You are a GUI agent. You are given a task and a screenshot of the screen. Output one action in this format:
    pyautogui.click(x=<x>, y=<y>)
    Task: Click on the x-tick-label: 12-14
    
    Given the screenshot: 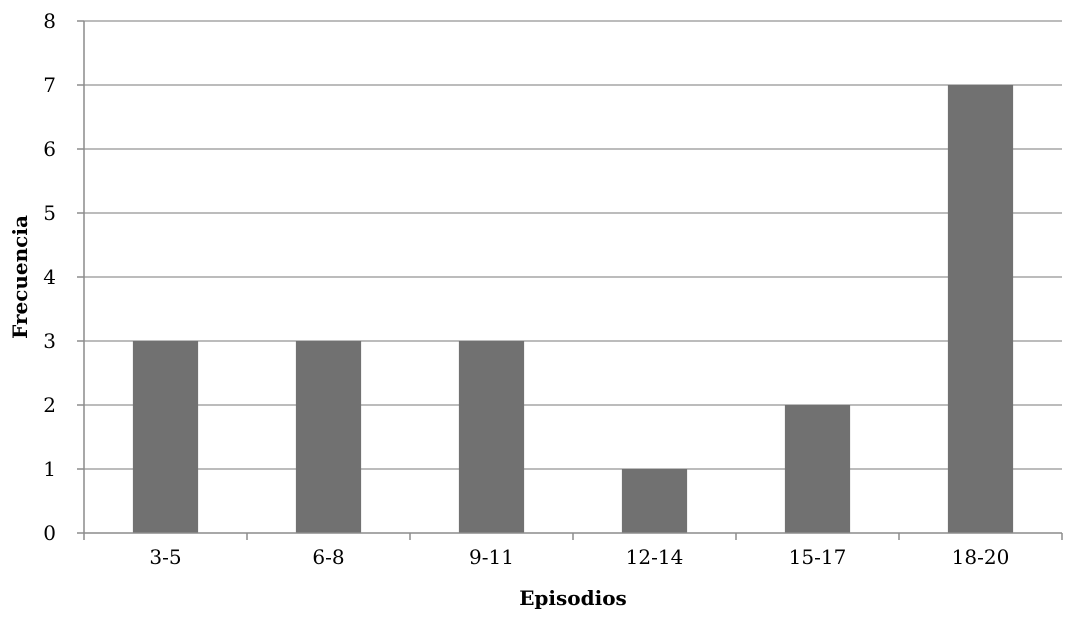 What is the action you would take?
    pyautogui.click(x=655, y=557)
    